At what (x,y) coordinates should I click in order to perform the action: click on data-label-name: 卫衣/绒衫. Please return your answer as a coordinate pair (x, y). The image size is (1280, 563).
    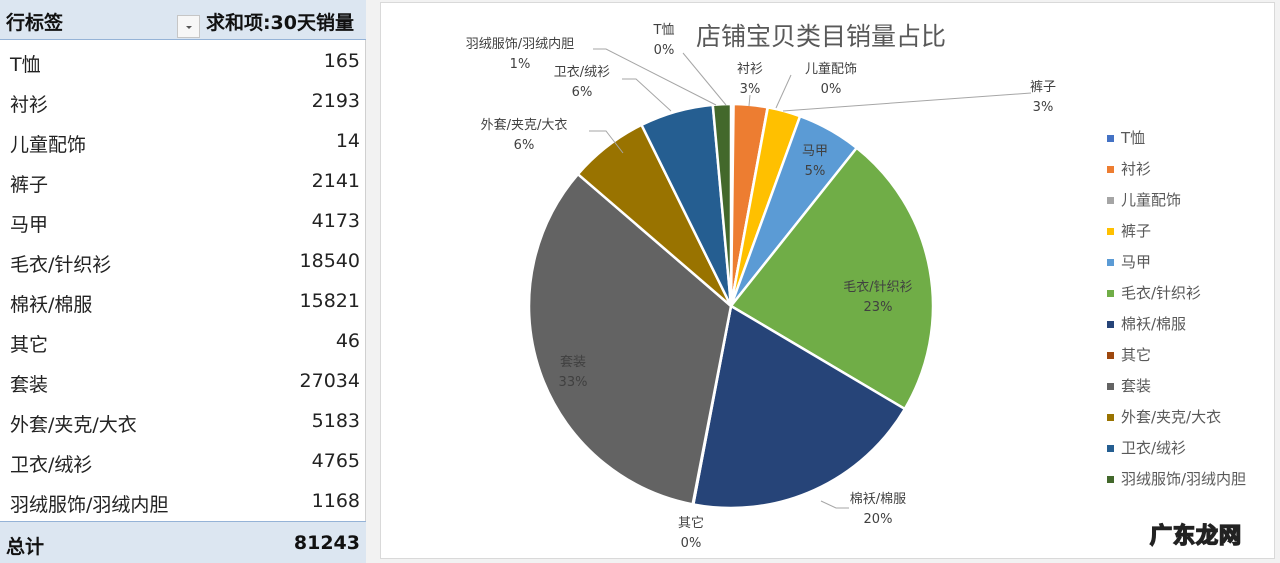
    Looking at the image, I should click on (582, 72).